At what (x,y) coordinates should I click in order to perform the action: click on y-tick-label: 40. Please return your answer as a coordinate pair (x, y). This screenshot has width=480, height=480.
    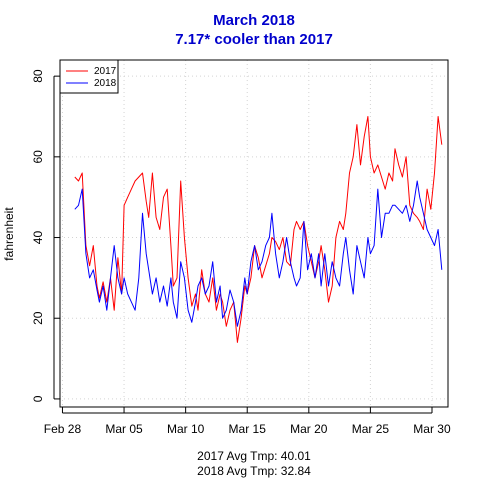
    Looking at the image, I should click on (38, 238).